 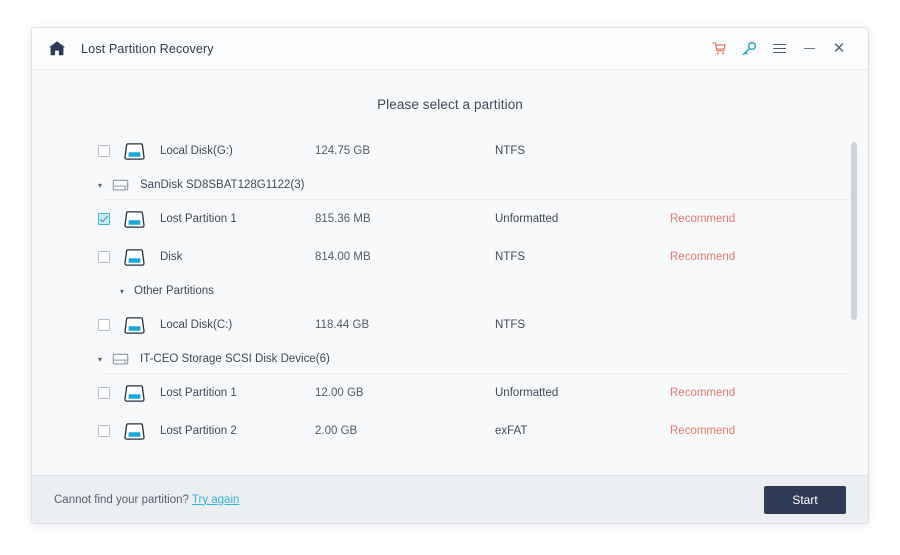 I want to click on window-title: Lost Partition Recovery, so click(x=147, y=48).